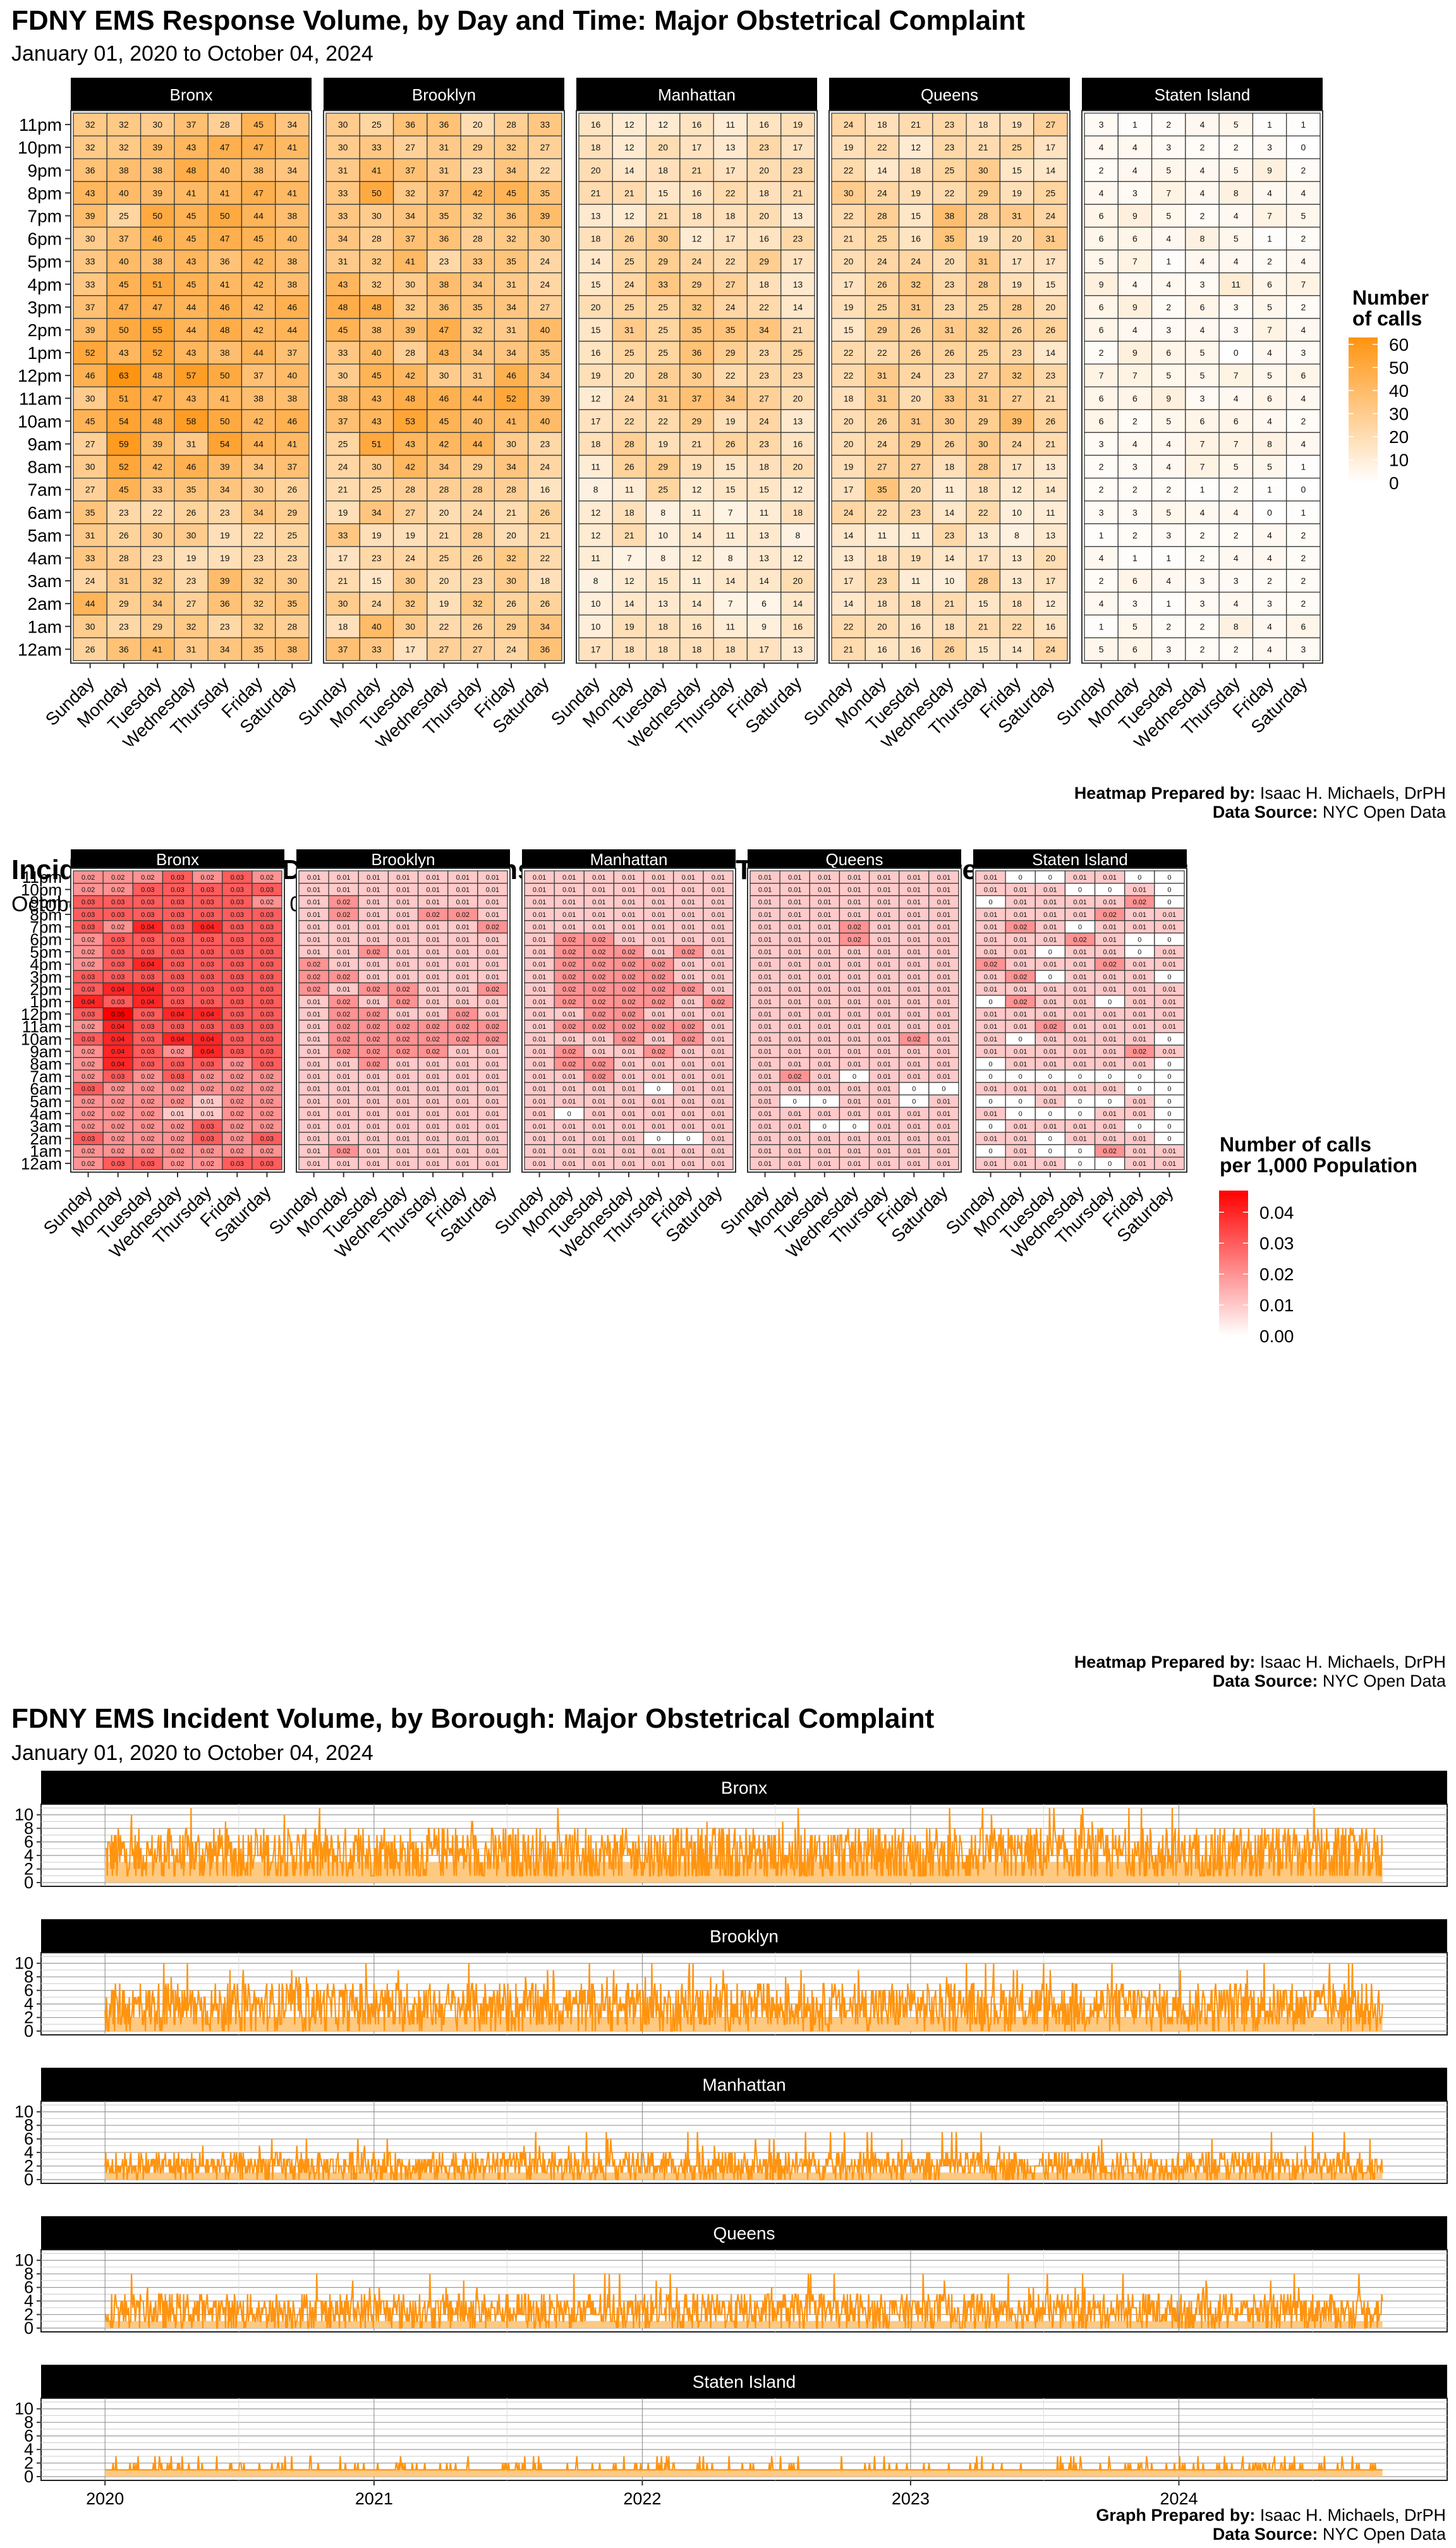 This screenshot has height=2548, width=1456. I want to click on cell-value: 24, so click(90, 581).